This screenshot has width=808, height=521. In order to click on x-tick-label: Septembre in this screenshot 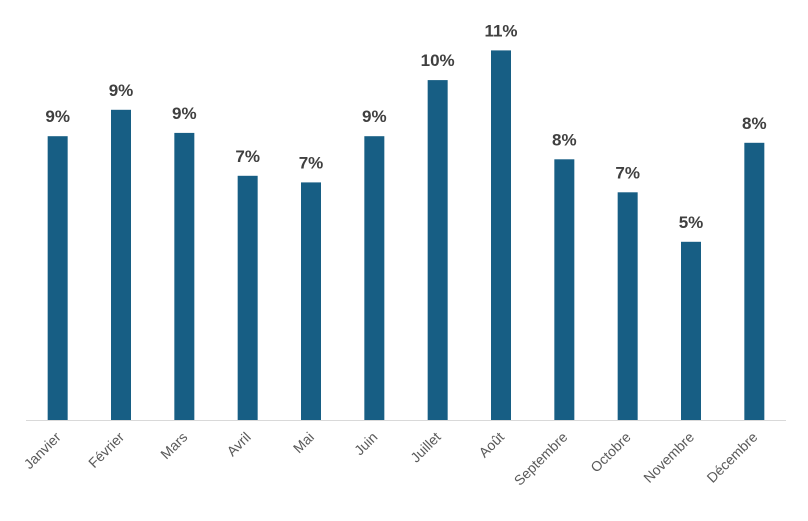, I will do `click(541, 459)`.